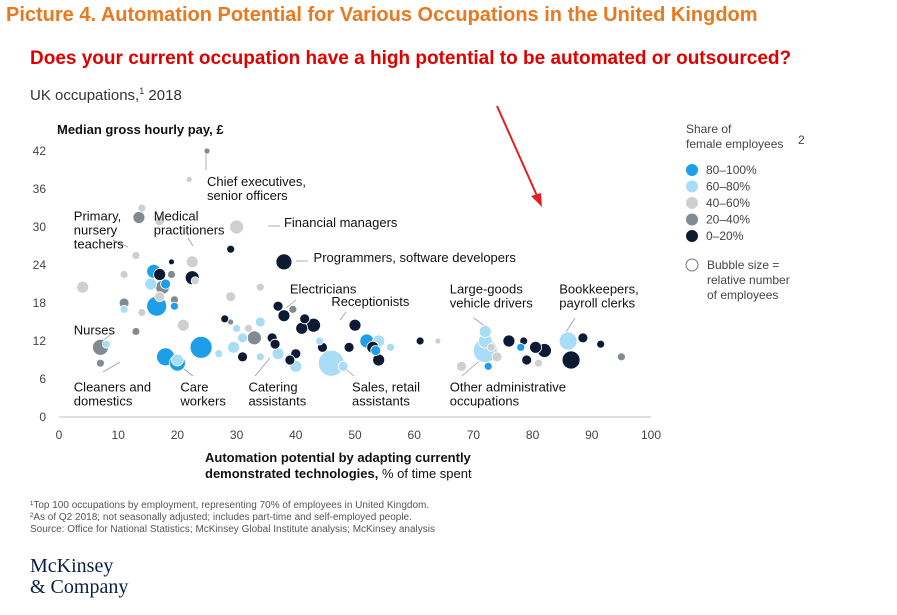 The image size is (897, 615). Describe the element at coordinates (40, 341) in the screenshot. I see `y-tick-label: 12` at that location.